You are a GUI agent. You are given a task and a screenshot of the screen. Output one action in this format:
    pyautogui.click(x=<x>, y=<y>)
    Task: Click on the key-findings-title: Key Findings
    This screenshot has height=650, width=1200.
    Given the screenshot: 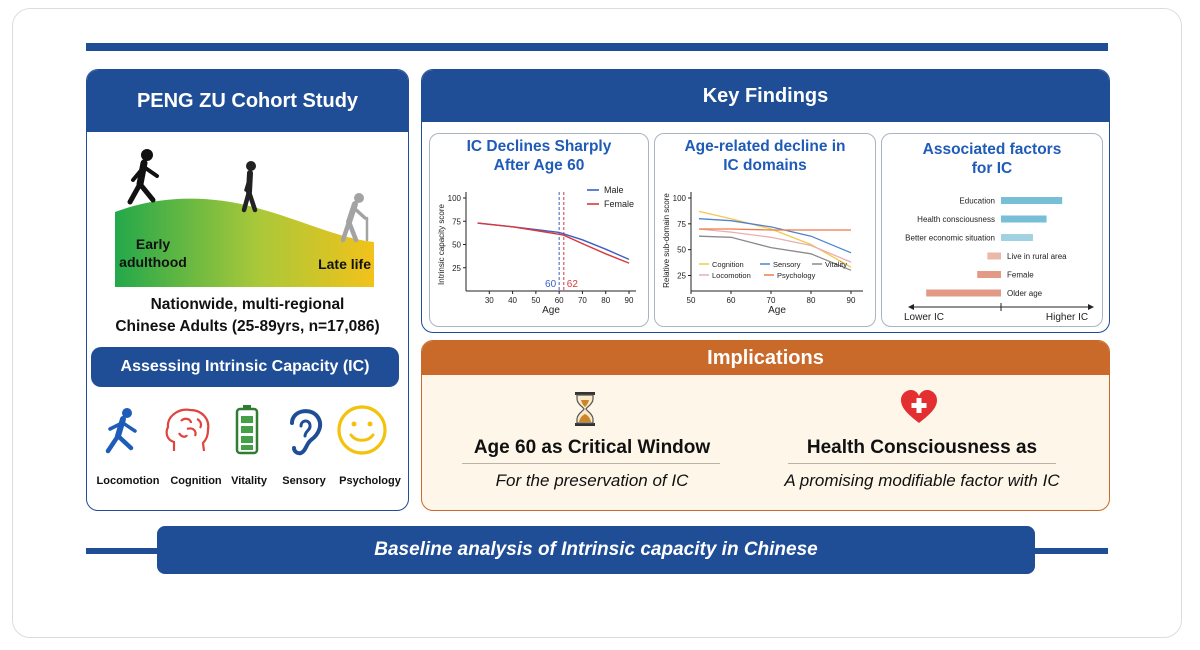 What is the action you would take?
    pyautogui.click(x=765, y=96)
    